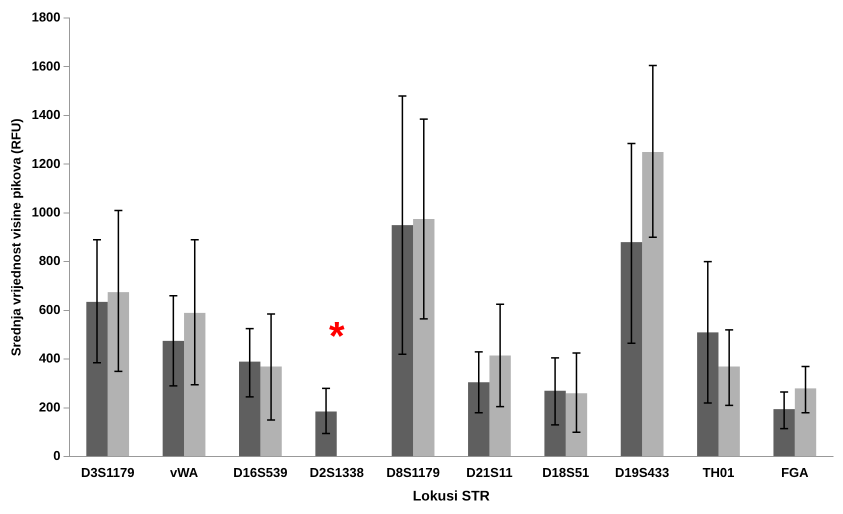 This screenshot has height=514, width=843. What do you see at coordinates (46, 163) in the screenshot?
I see `y-tick-label: 1200` at bounding box center [46, 163].